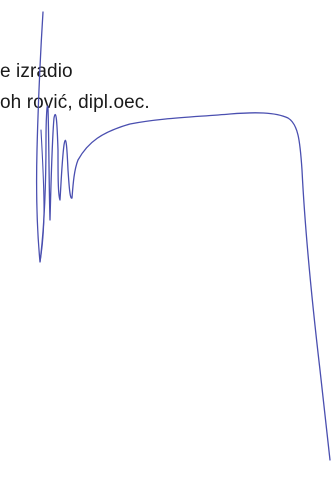 This screenshot has height=495, width=335. I want to click on preparer-name-title: oh rović, dipl.oec., so click(75, 102).